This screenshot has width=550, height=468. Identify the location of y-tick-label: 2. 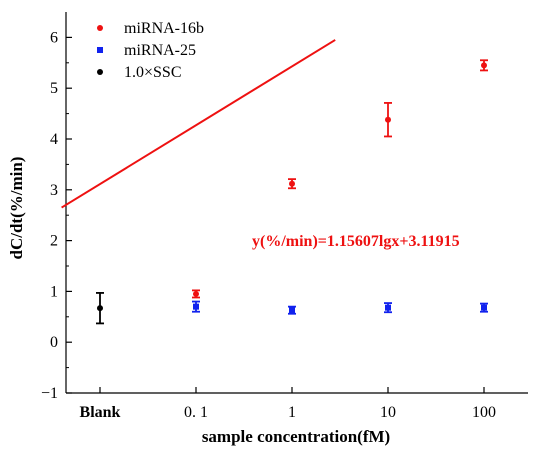
(54, 241).